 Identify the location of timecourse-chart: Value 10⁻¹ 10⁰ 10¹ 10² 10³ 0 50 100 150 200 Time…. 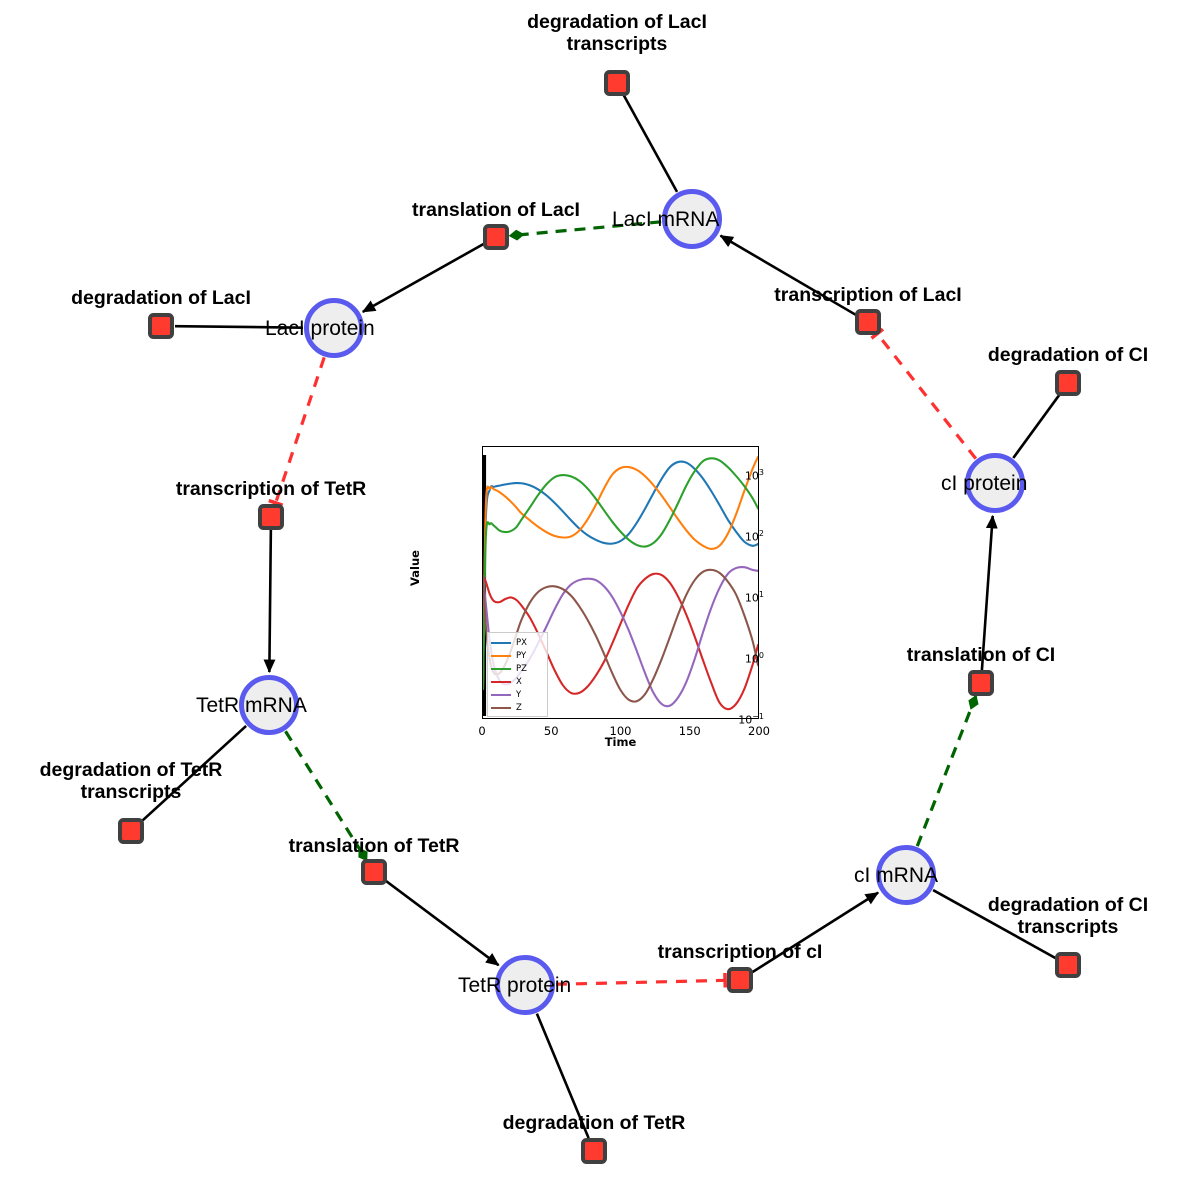
(589, 596).